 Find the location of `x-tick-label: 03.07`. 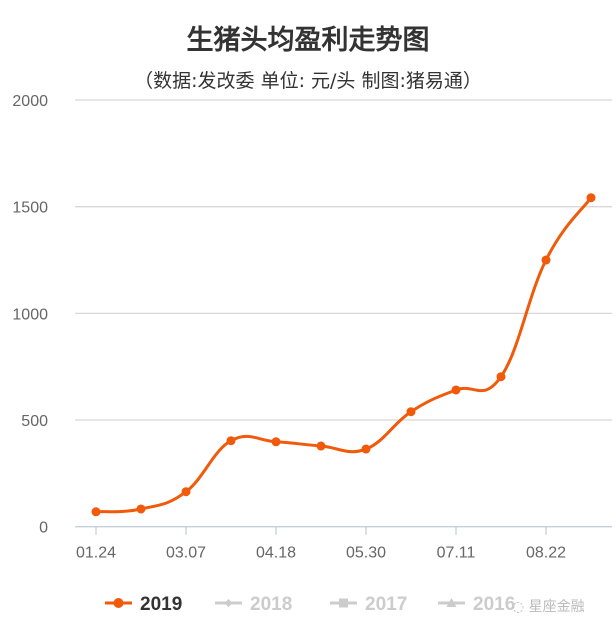

x-tick-label: 03.07 is located at coordinates (186, 553).